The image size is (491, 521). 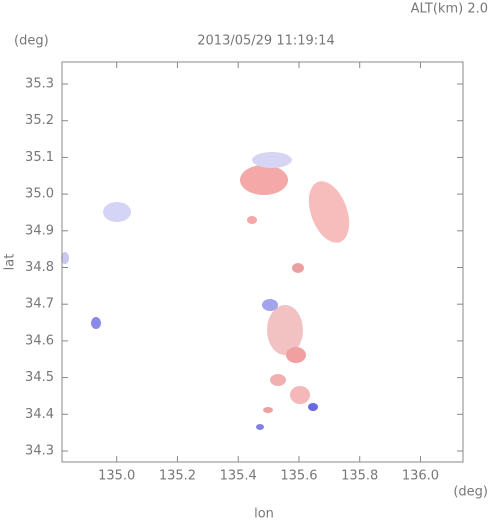 I want to click on x-unit: (deg), so click(x=470, y=492).